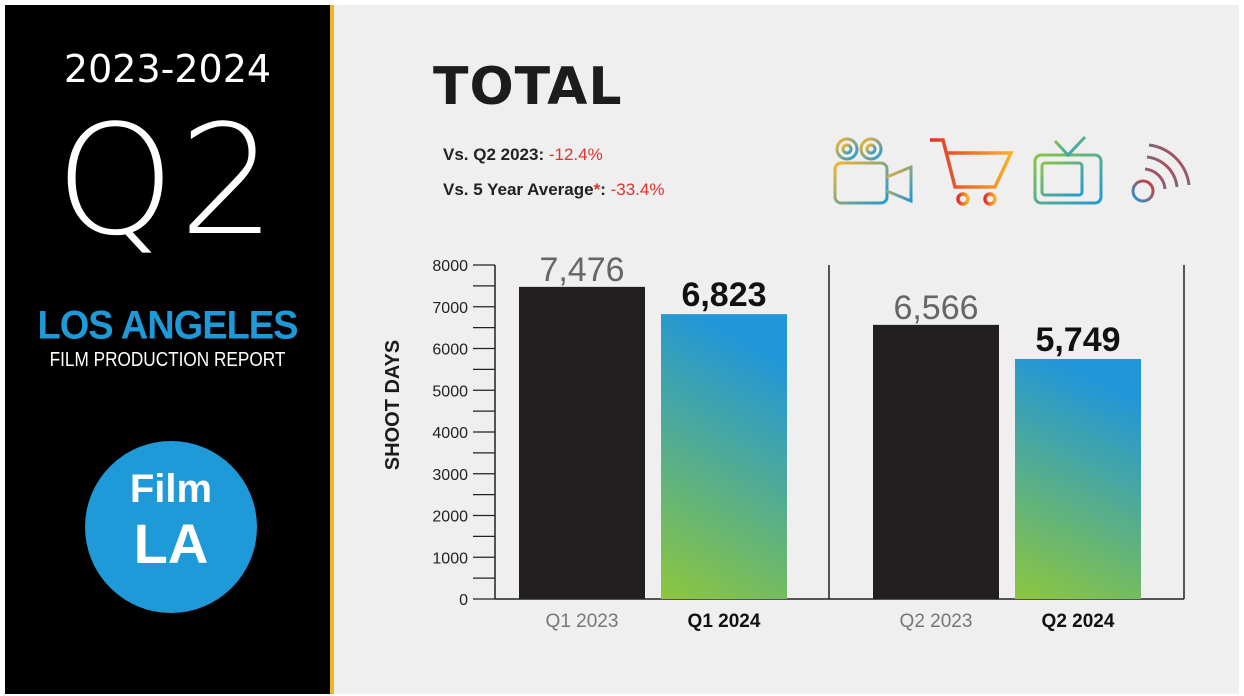  Describe the element at coordinates (935, 308) in the screenshot. I see `bar-value-label: 6,566` at that location.